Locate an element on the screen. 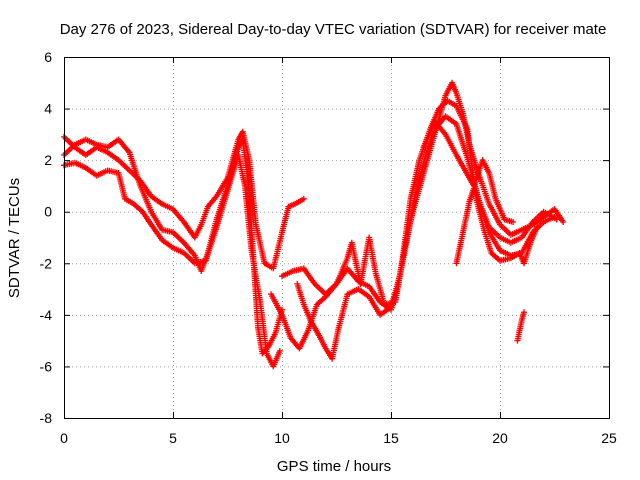  x-tick-label: 25 is located at coordinates (609, 438).